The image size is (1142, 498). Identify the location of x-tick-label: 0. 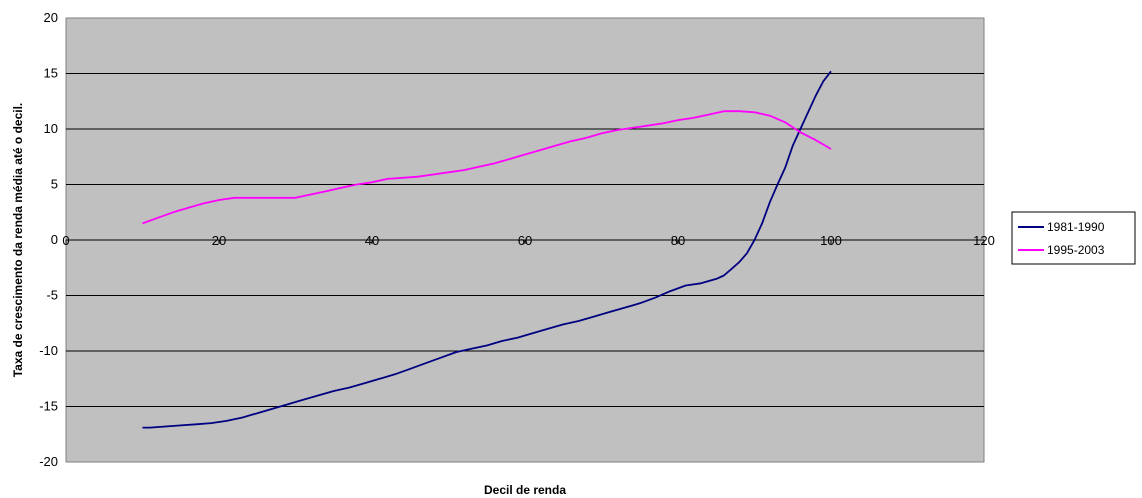
(65, 240).